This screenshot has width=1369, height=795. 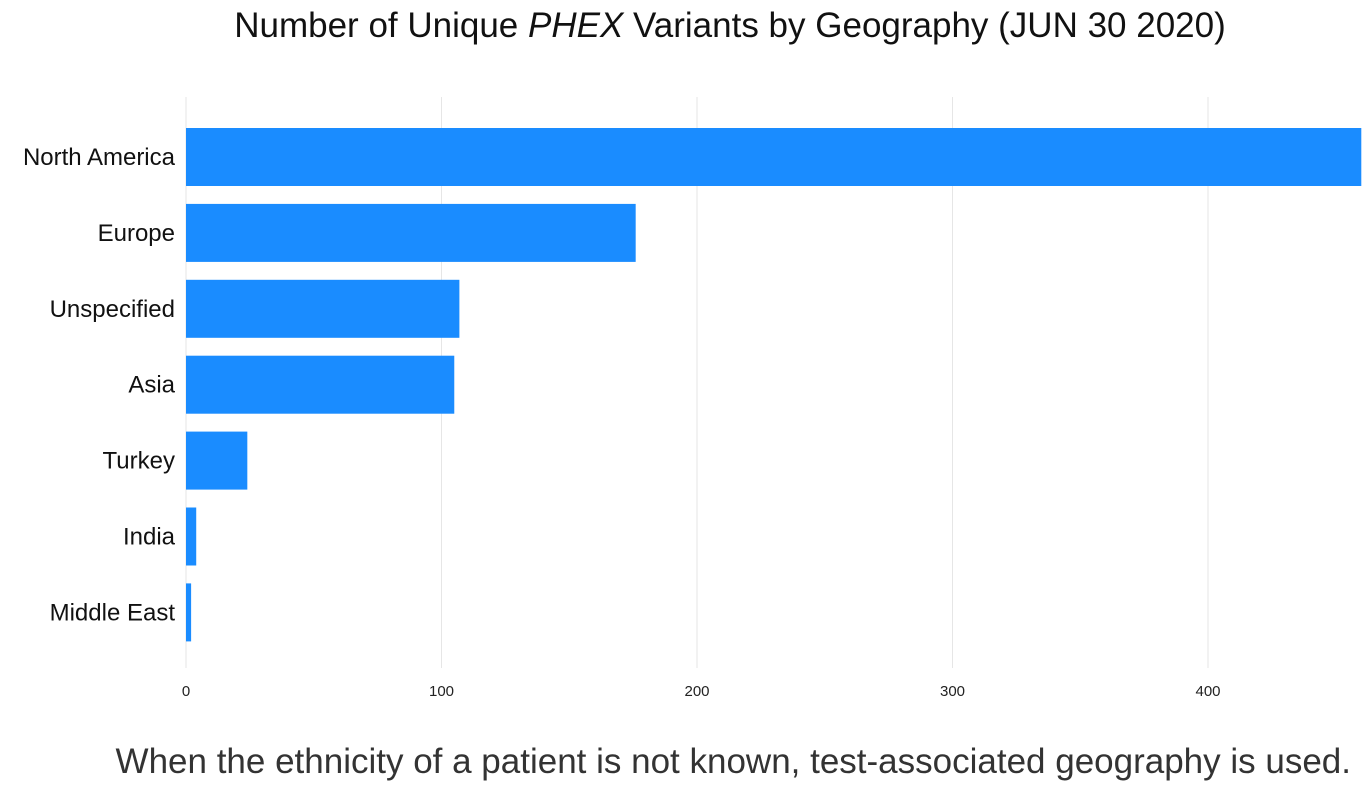 What do you see at coordinates (99, 157) in the screenshot?
I see `category-label: North America` at bounding box center [99, 157].